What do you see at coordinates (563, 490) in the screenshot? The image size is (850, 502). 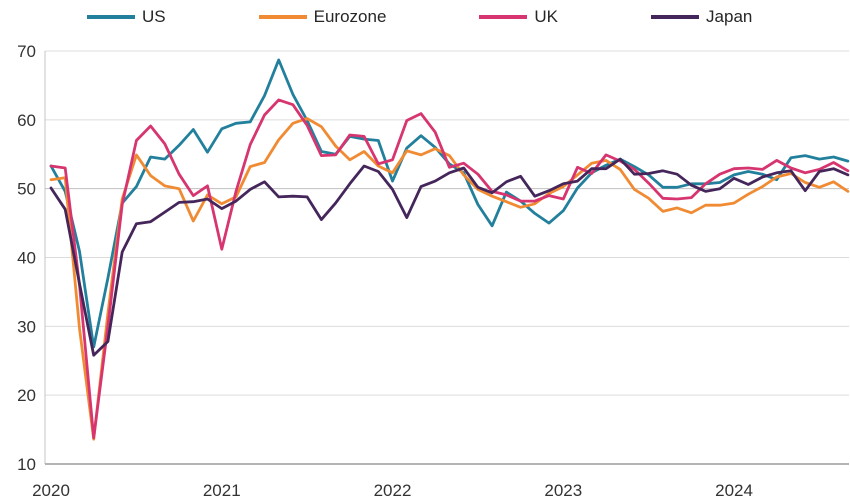 I see `x-tick-label-2023: 2023` at bounding box center [563, 490].